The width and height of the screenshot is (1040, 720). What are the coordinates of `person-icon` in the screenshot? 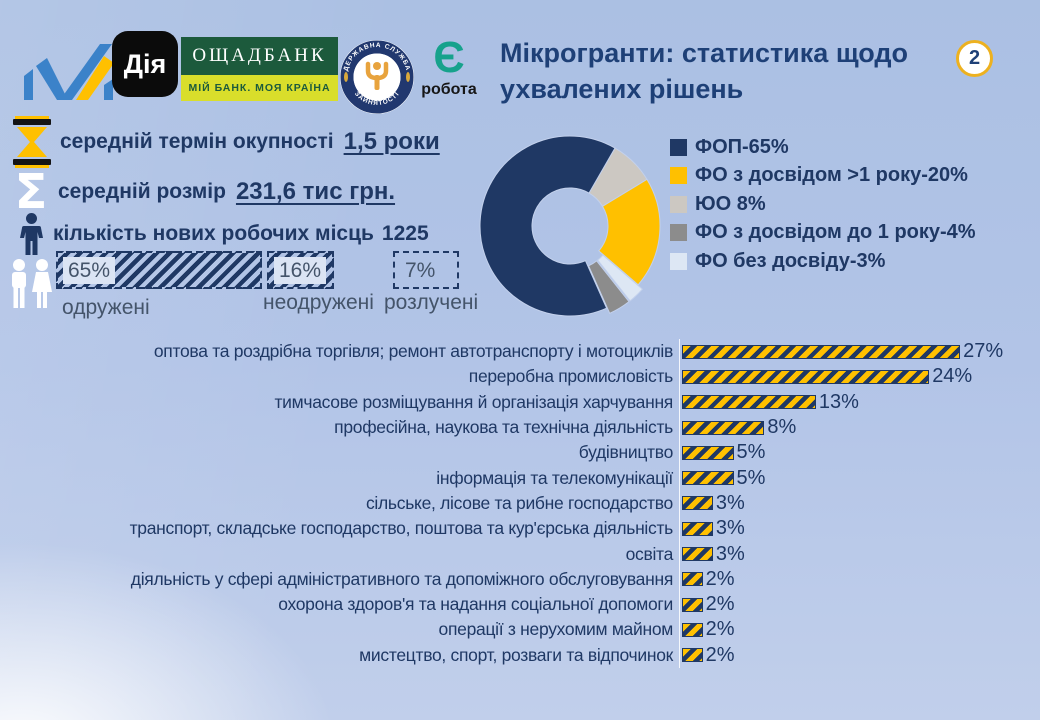 It's located at (31, 234).